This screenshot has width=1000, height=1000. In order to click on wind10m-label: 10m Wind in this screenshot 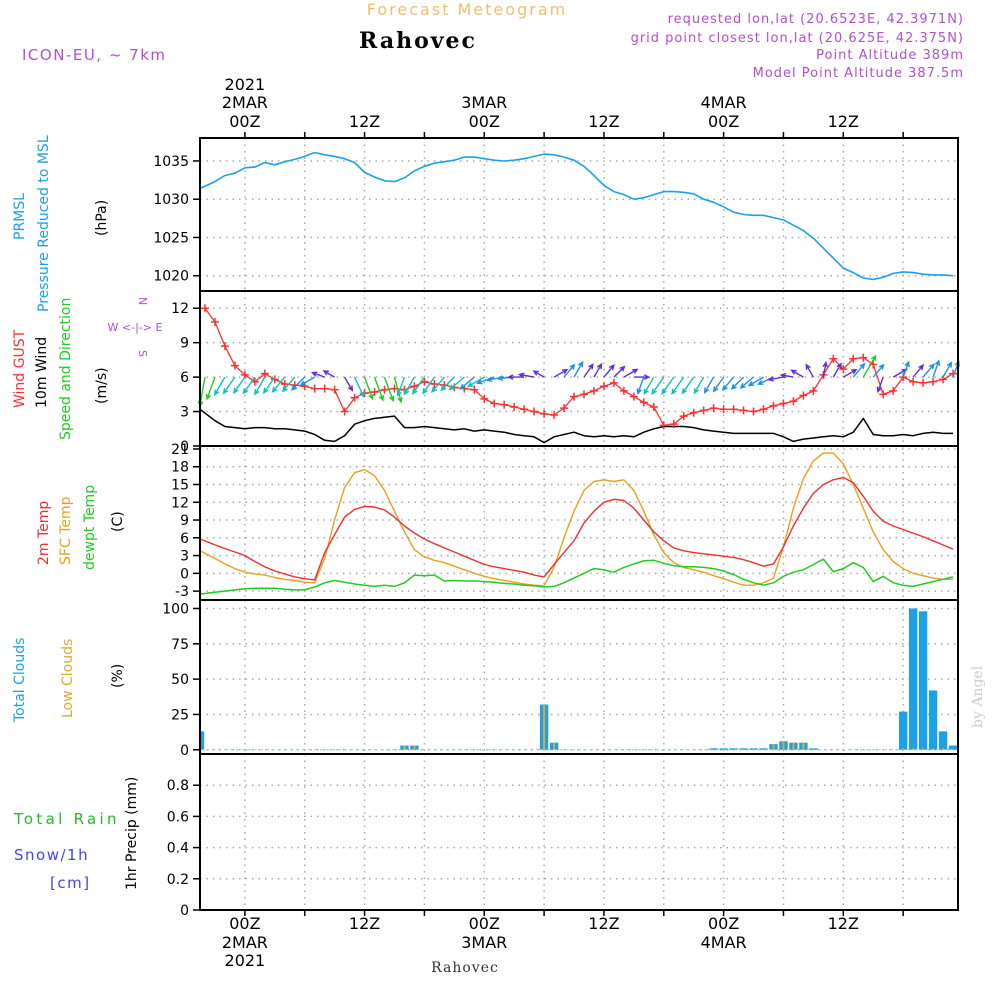, I will do `click(42, 372)`.